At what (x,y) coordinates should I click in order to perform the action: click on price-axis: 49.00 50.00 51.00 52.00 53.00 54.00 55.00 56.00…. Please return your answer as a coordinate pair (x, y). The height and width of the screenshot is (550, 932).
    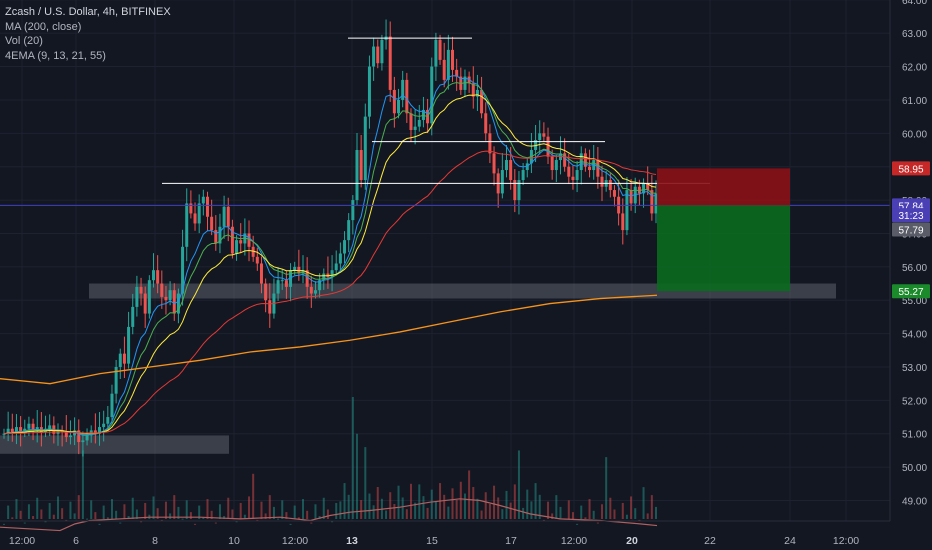
    Looking at the image, I should click on (909, 260).